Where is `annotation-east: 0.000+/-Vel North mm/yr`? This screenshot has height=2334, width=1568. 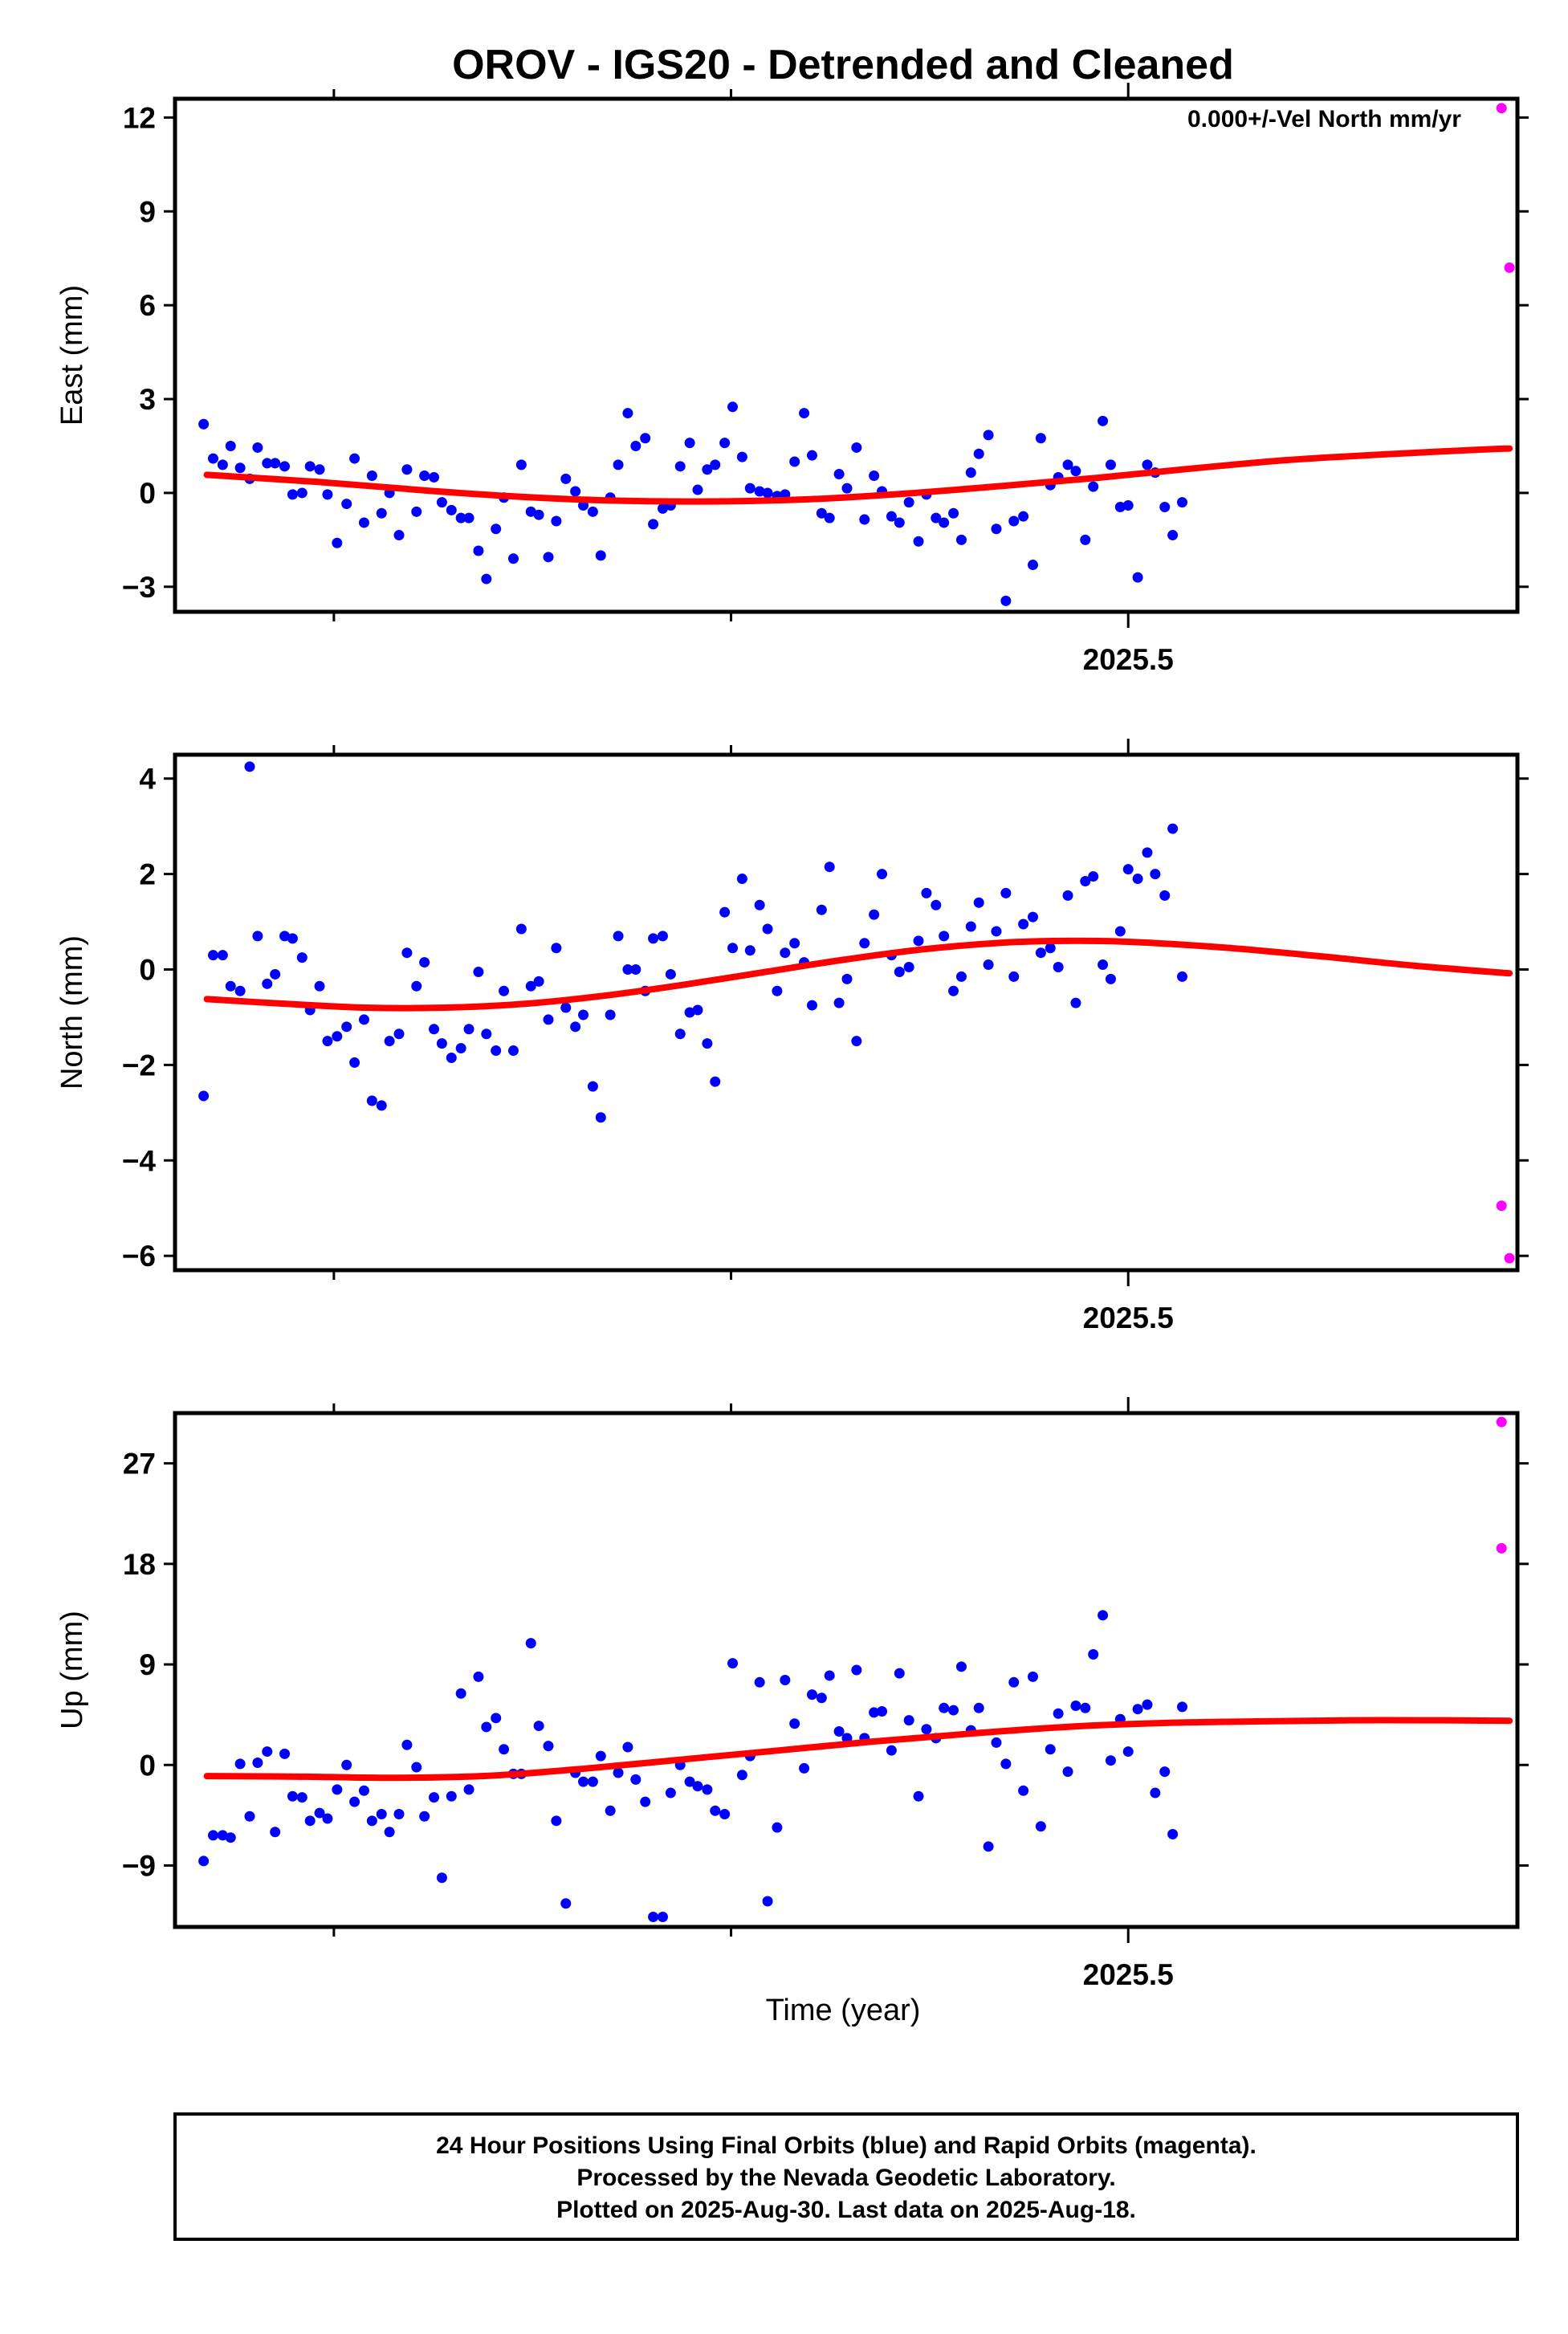
annotation-east: 0.000+/-Vel North mm/yr is located at coordinates (1324, 119).